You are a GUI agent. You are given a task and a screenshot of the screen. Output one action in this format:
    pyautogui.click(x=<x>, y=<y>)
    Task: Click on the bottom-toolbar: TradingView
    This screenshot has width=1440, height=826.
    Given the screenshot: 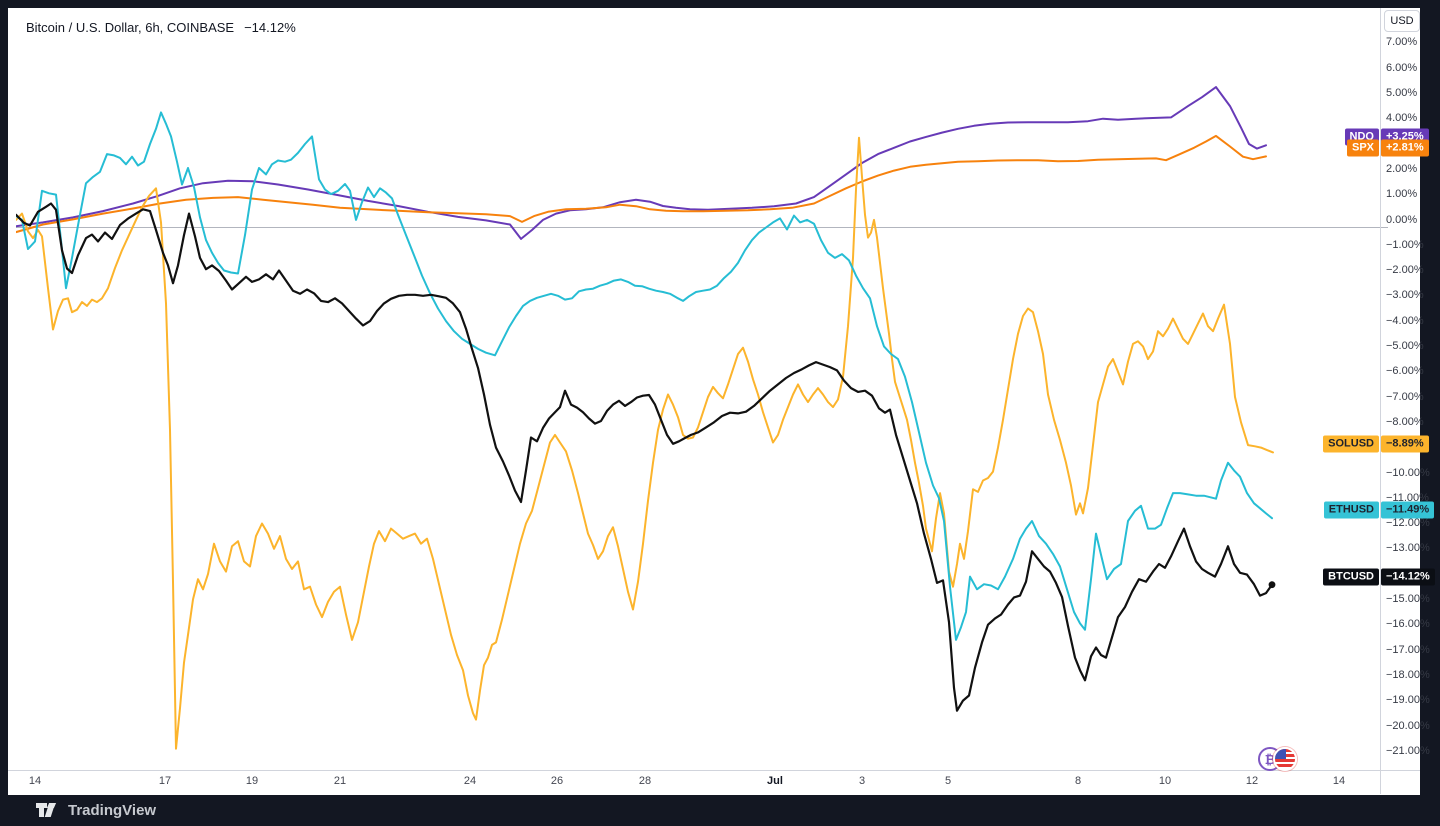 What is the action you would take?
    pyautogui.click(x=720, y=810)
    